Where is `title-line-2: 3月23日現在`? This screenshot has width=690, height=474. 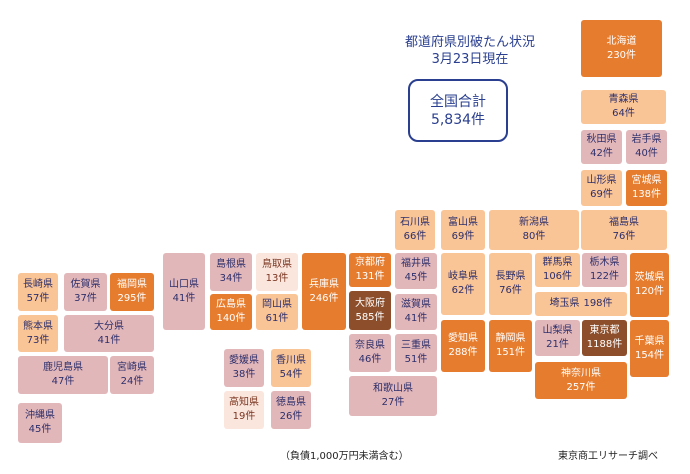
title-line-2: 3月23日現在 is located at coordinates (470, 59).